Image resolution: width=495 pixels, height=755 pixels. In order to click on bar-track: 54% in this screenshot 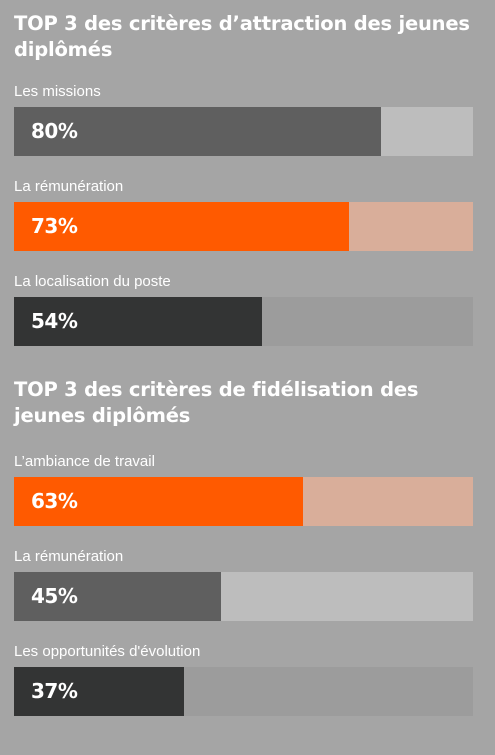, I will do `click(243, 321)`.